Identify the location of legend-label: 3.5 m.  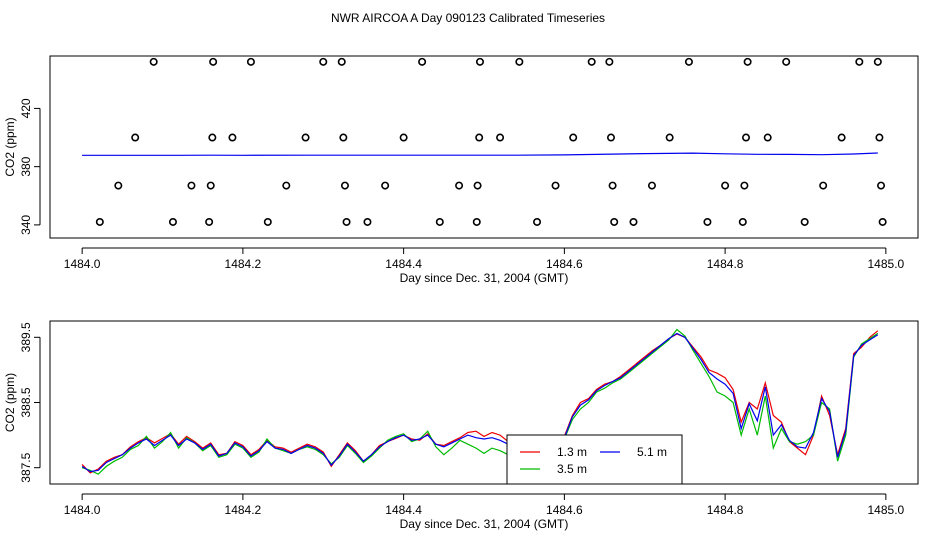
(572, 469).